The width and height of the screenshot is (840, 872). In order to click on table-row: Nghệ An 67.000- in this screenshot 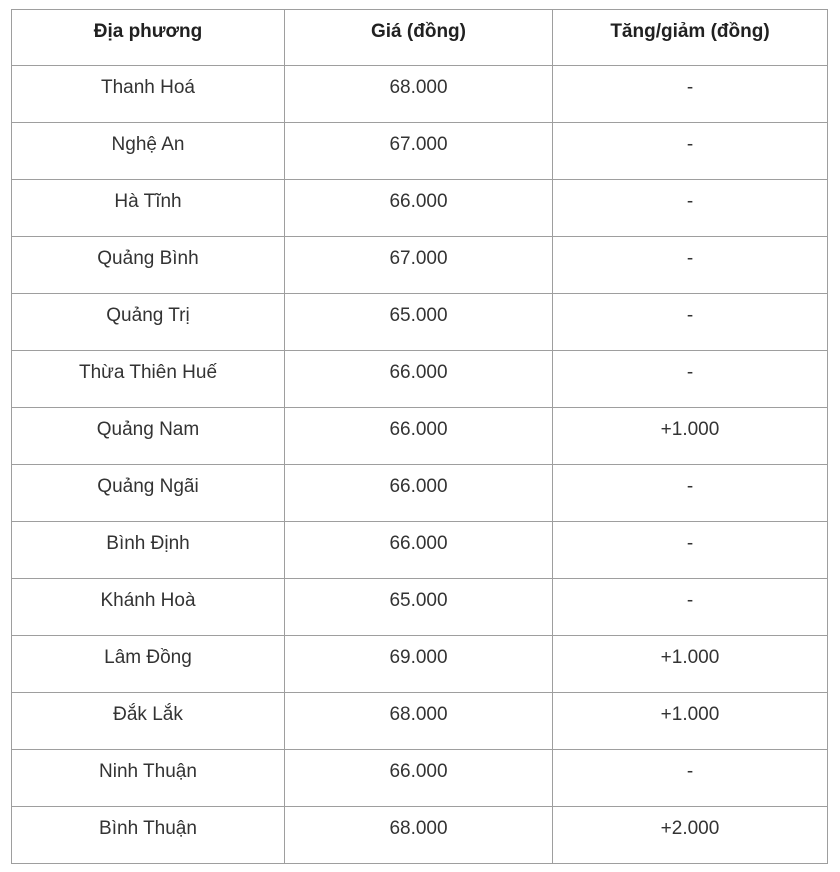, I will do `click(419, 151)`.